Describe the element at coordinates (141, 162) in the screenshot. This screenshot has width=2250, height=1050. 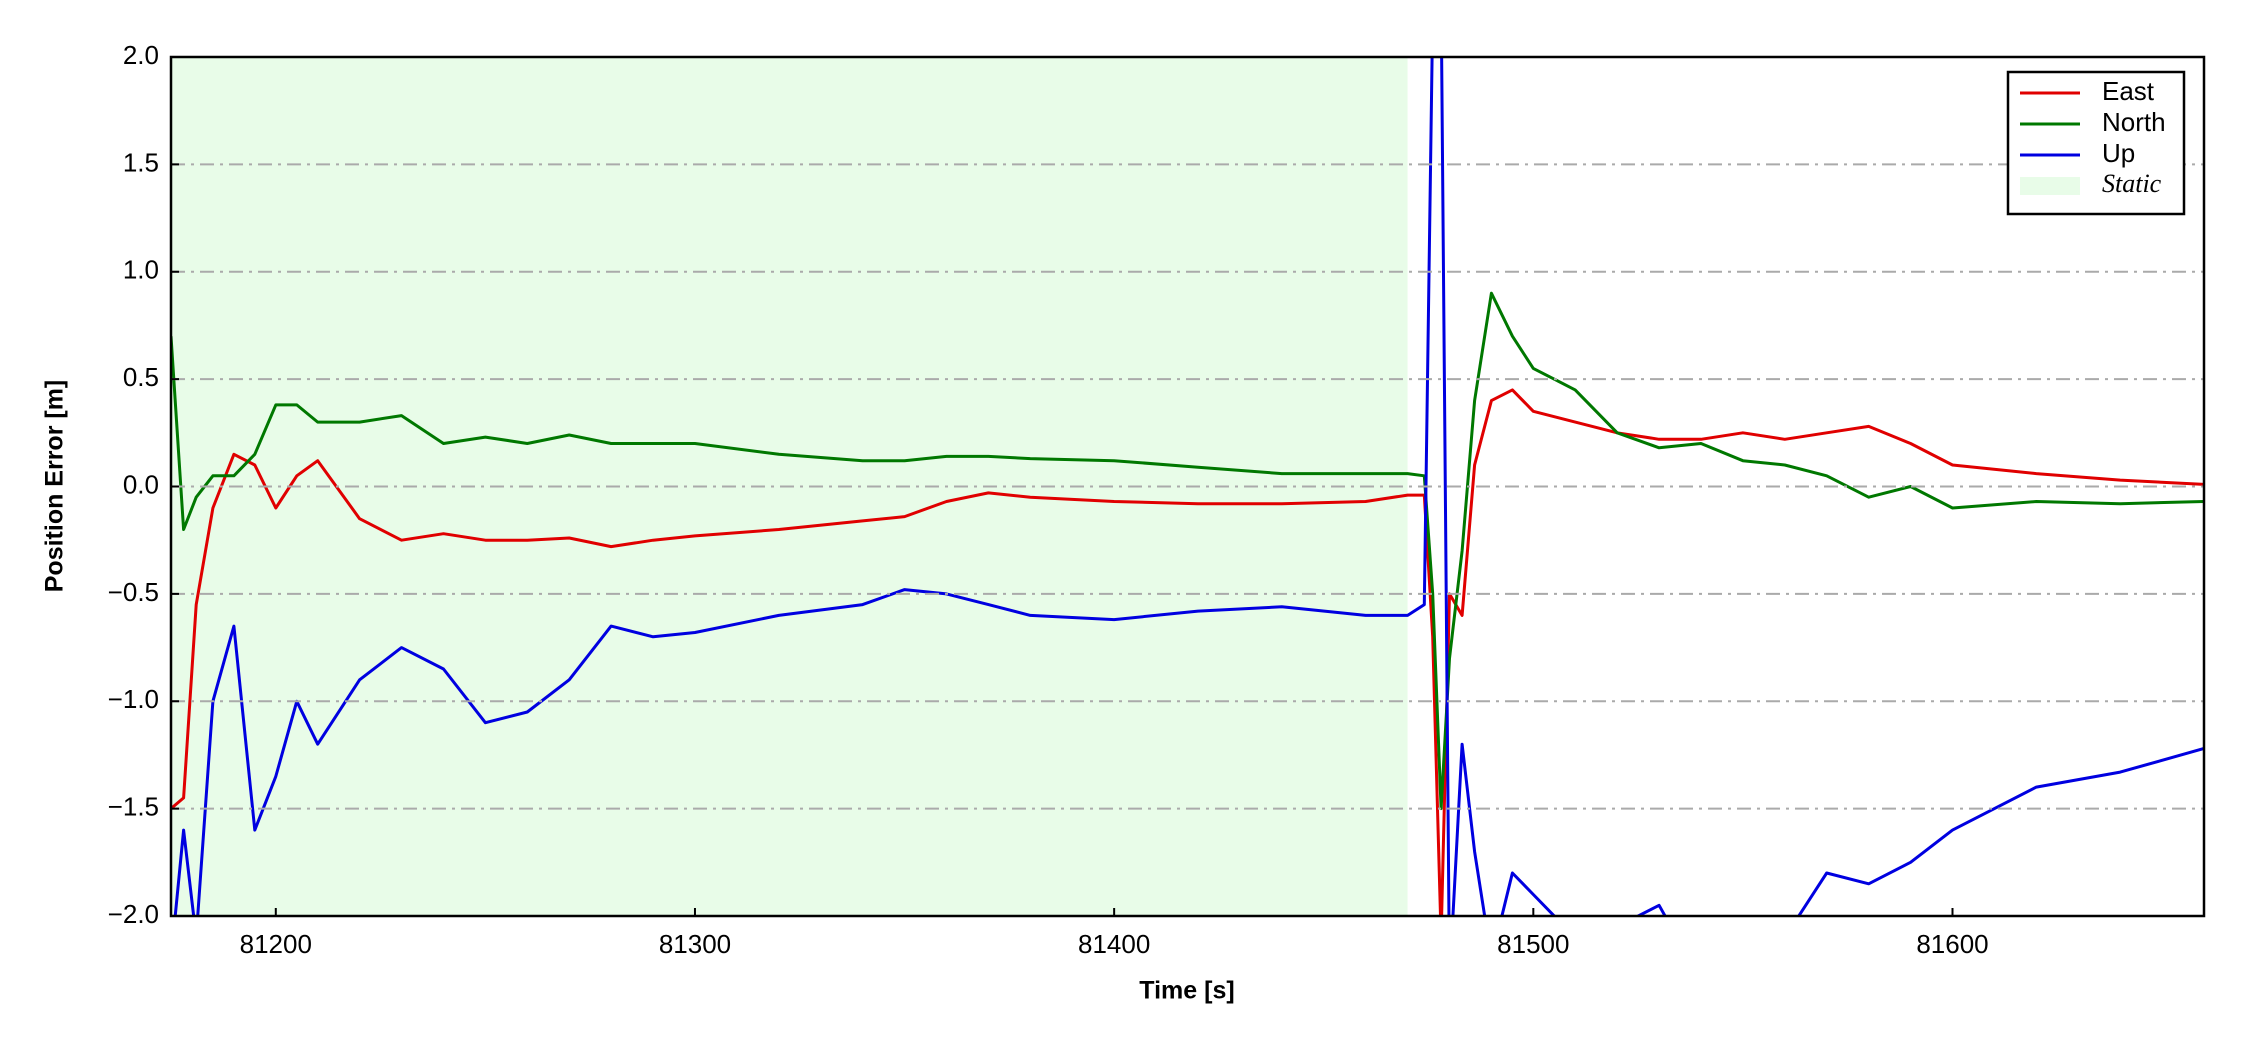
I see `y-tick-label: 1.5` at that location.